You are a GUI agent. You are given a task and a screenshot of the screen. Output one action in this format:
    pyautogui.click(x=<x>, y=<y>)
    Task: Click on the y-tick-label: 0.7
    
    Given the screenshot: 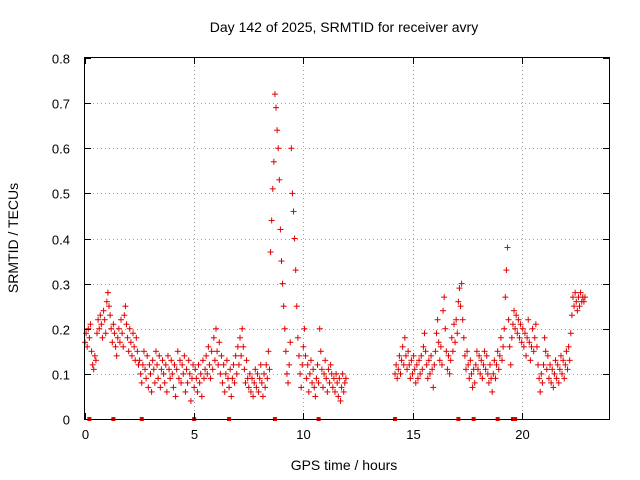 What is the action you would take?
    pyautogui.click(x=61, y=104)
    